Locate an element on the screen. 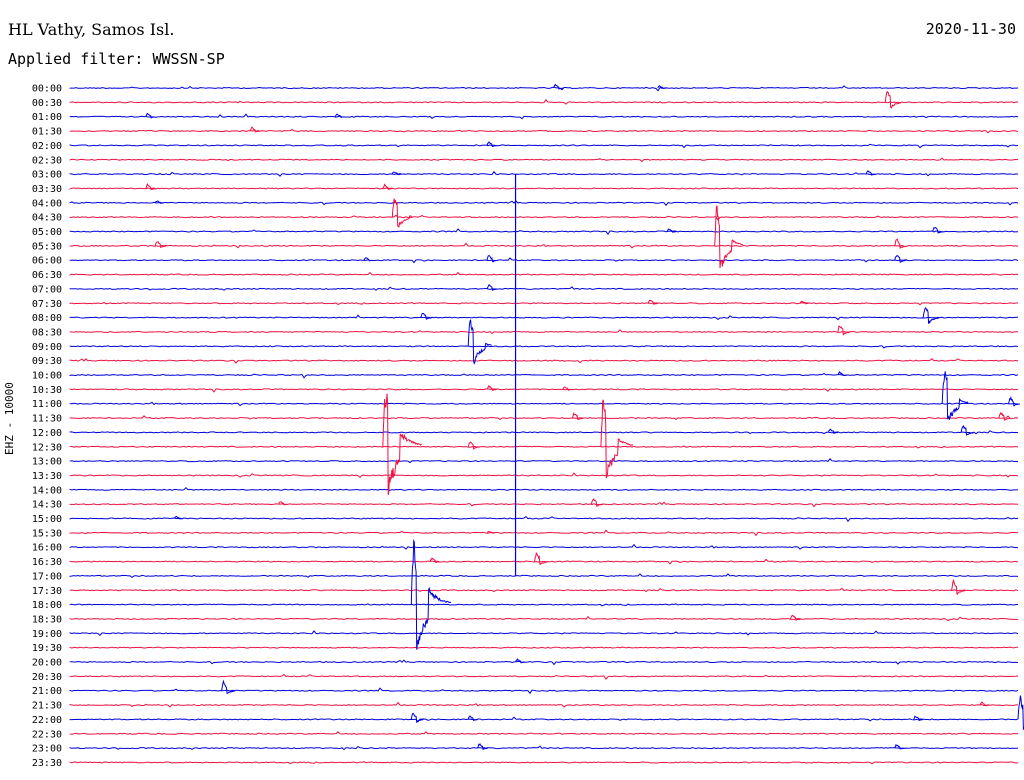  time-tick-label: 07:00 is located at coordinates (47, 289).